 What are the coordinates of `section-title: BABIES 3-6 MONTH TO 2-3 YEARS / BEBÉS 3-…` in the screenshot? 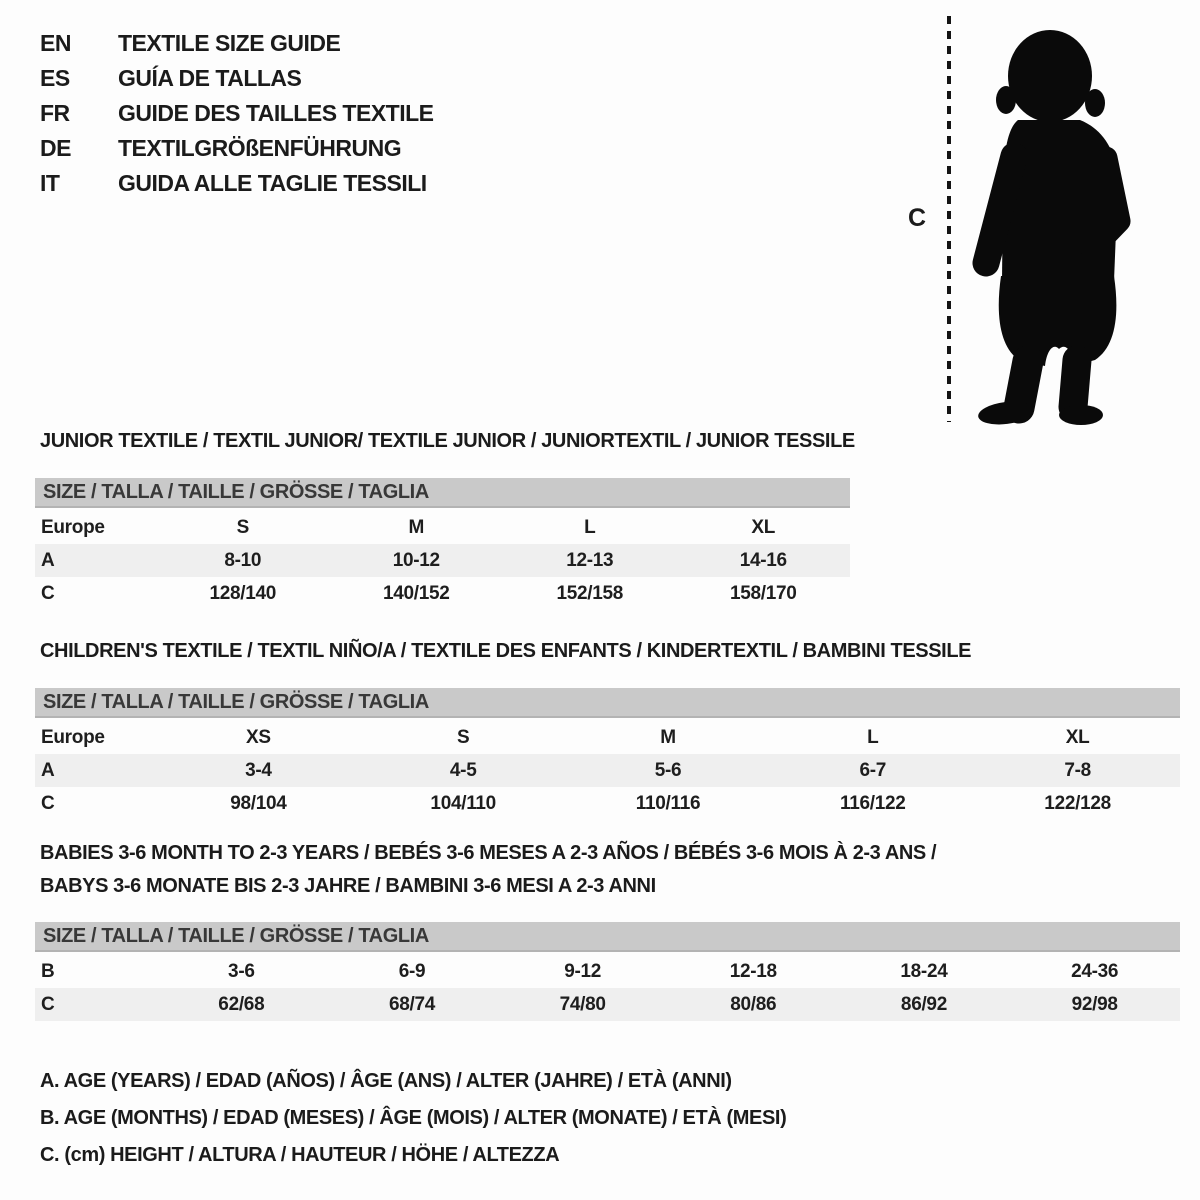 It's located at (488, 853).